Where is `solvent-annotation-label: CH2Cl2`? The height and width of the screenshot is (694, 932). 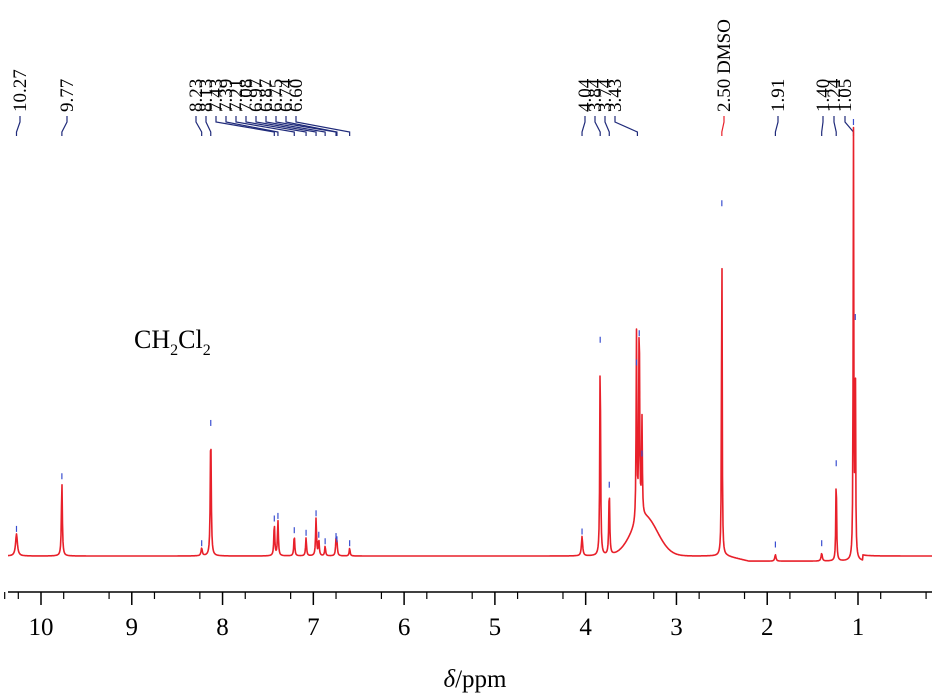 solvent-annotation-label: CH2Cl2 is located at coordinates (172, 342).